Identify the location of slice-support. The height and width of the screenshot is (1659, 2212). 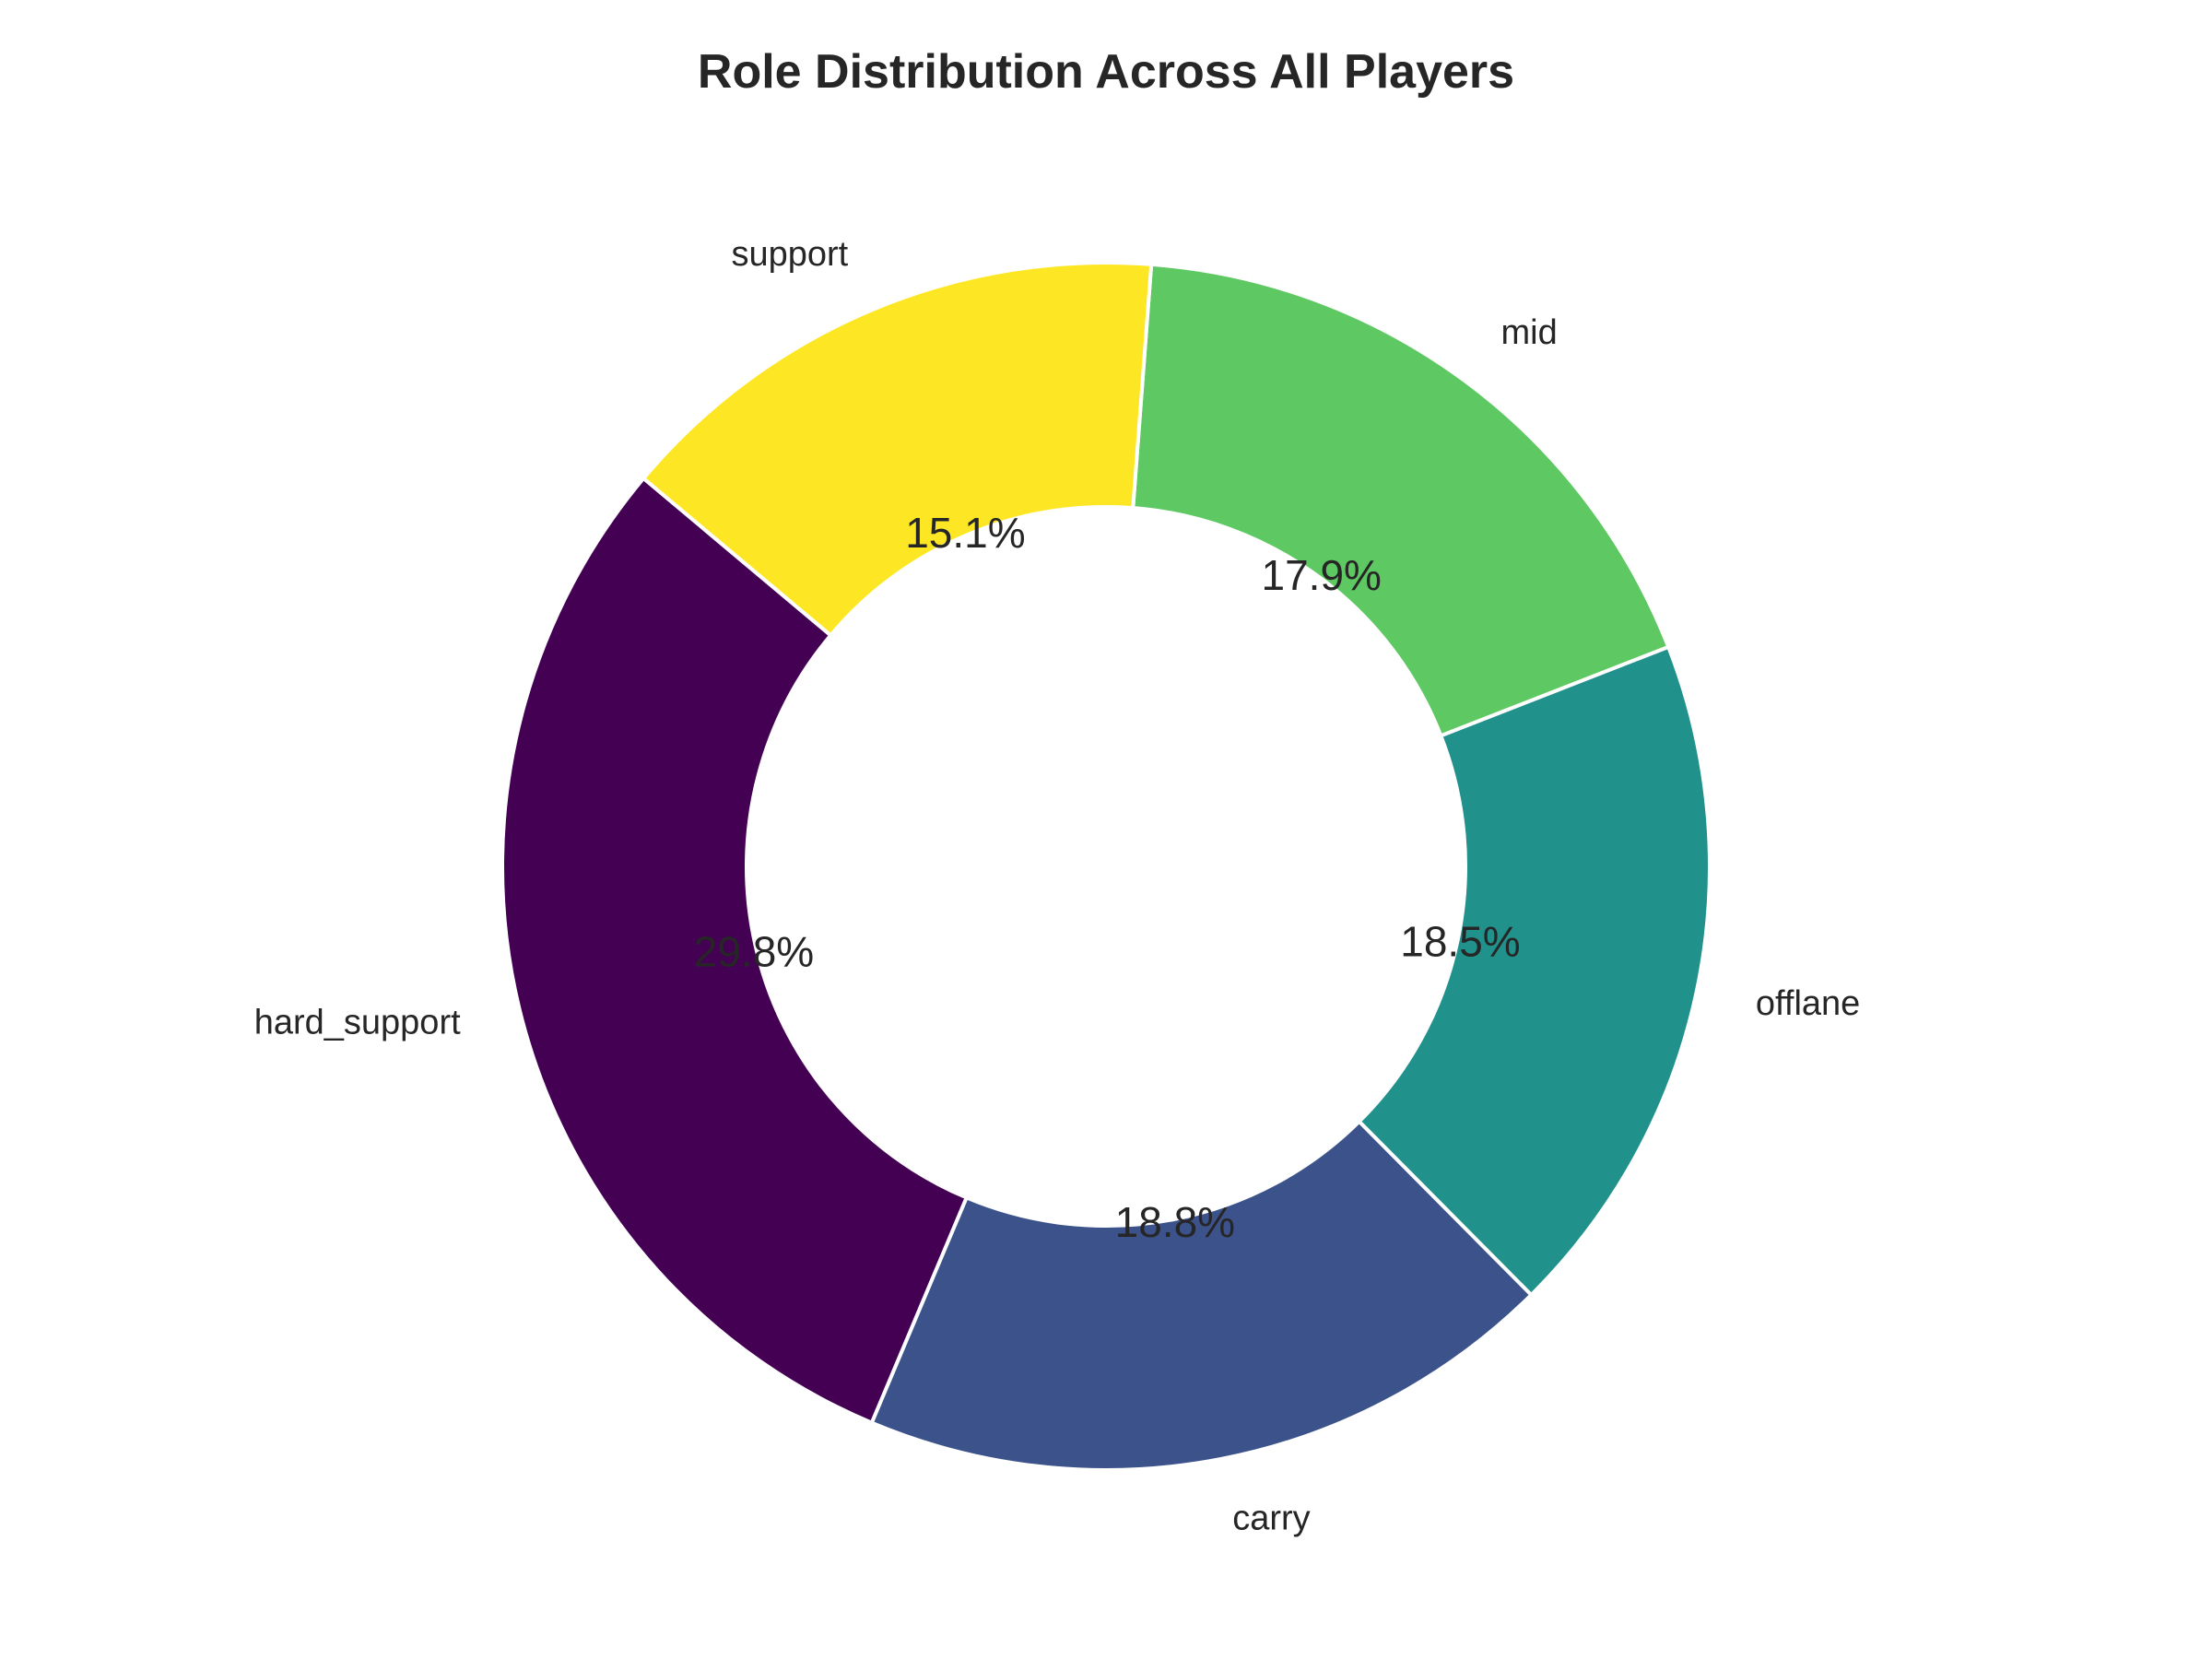
(897, 450).